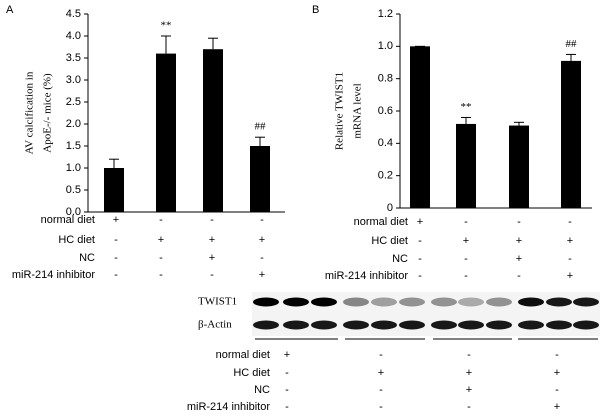 This screenshot has width=600, height=419. What do you see at coordinates (385, 143) in the screenshot?
I see `y-tick-label: 0.4` at bounding box center [385, 143].